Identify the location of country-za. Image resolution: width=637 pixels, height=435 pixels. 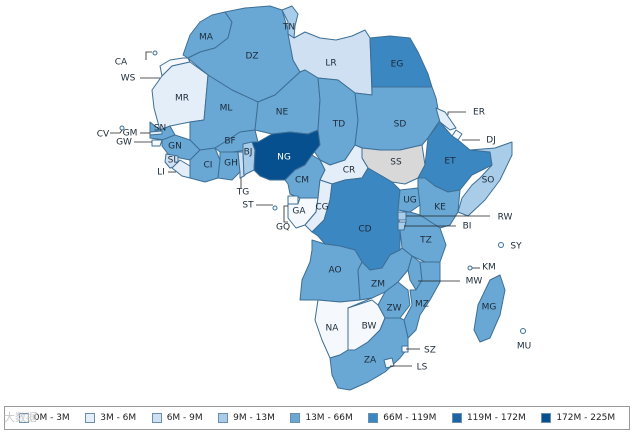
(369, 354).